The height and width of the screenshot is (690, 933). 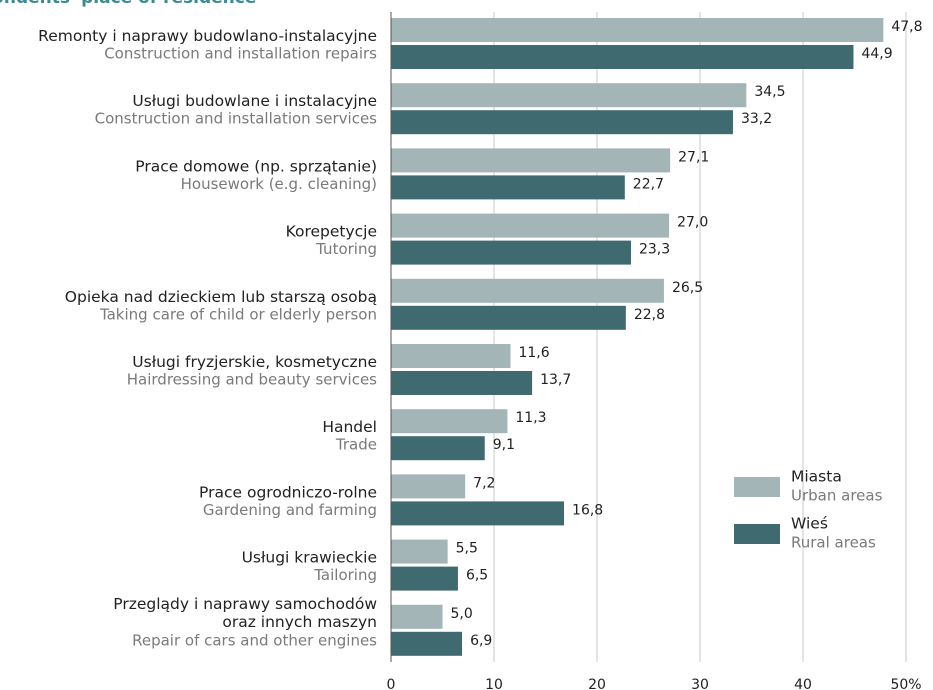 I want to click on value-label: 7,2, so click(x=484, y=483).